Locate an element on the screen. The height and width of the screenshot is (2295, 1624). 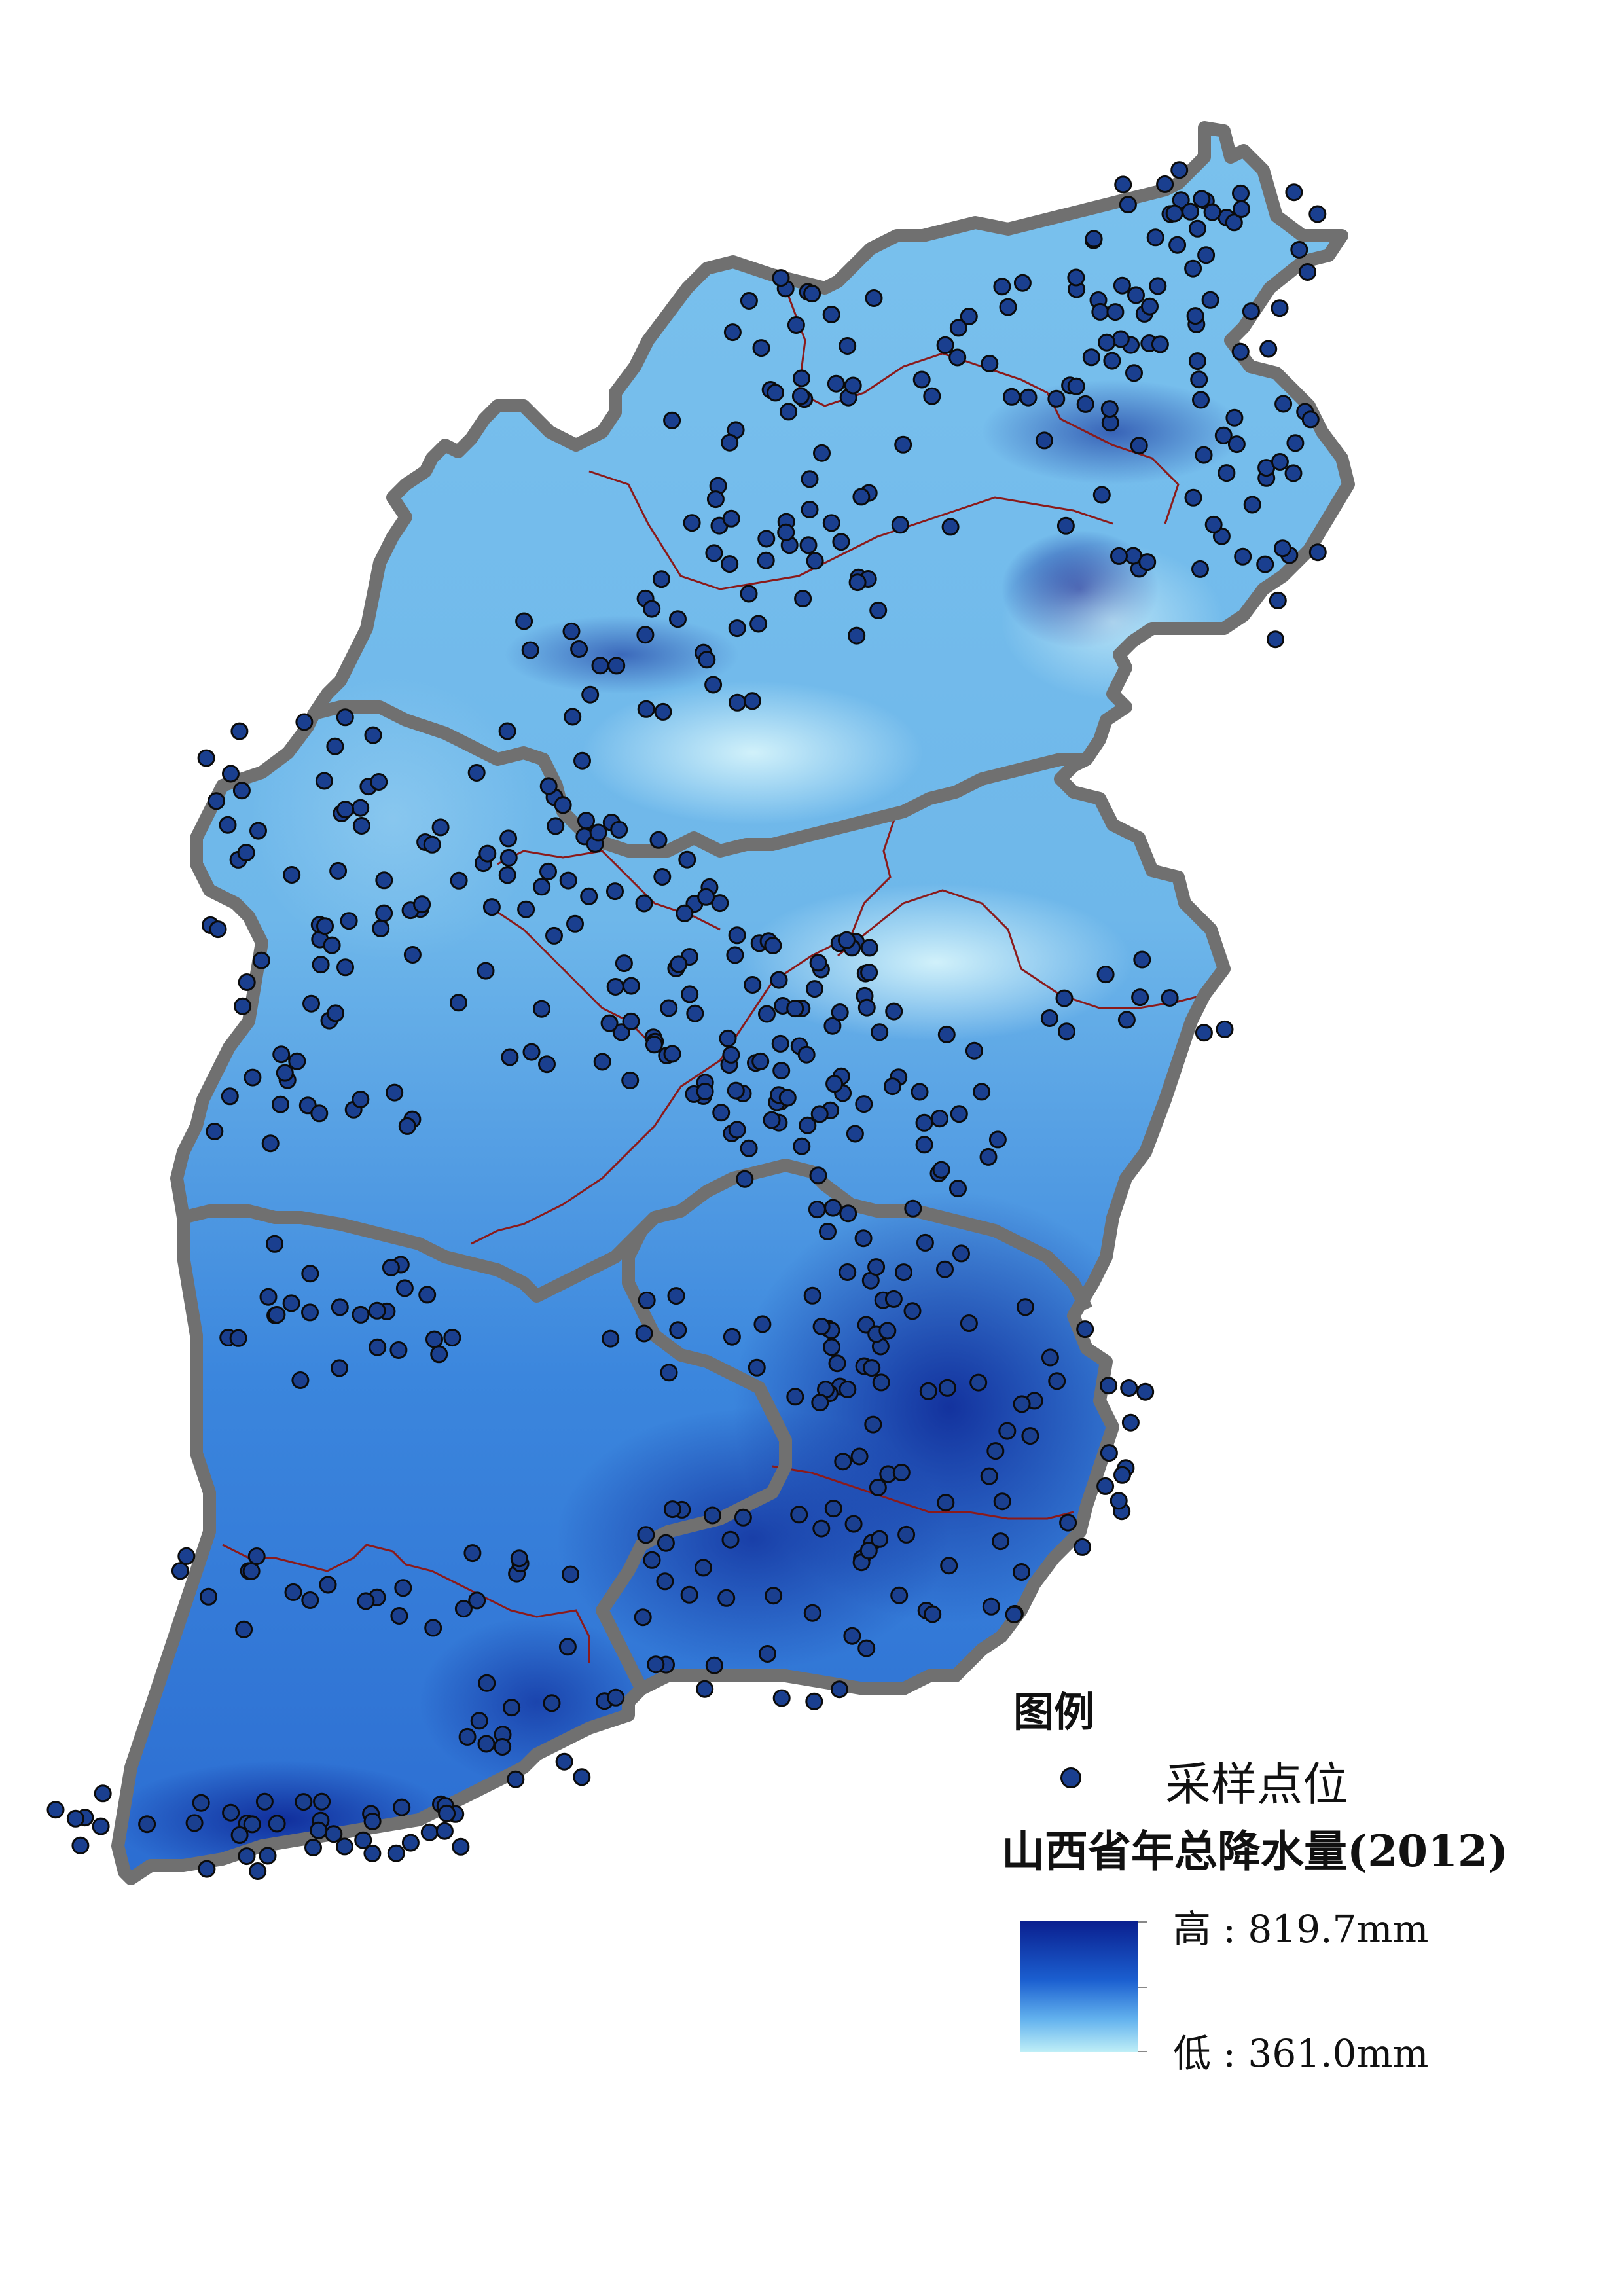
legend-low-label: 低 : 361.0mm is located at coordinates (1301, 2054).